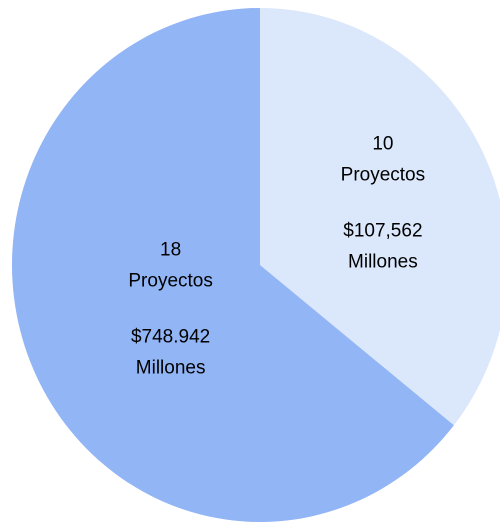  What do you see at coordinates (382, 144) in the screenshot?
I see `slice-count: 10` at bounding box center [382, 144].